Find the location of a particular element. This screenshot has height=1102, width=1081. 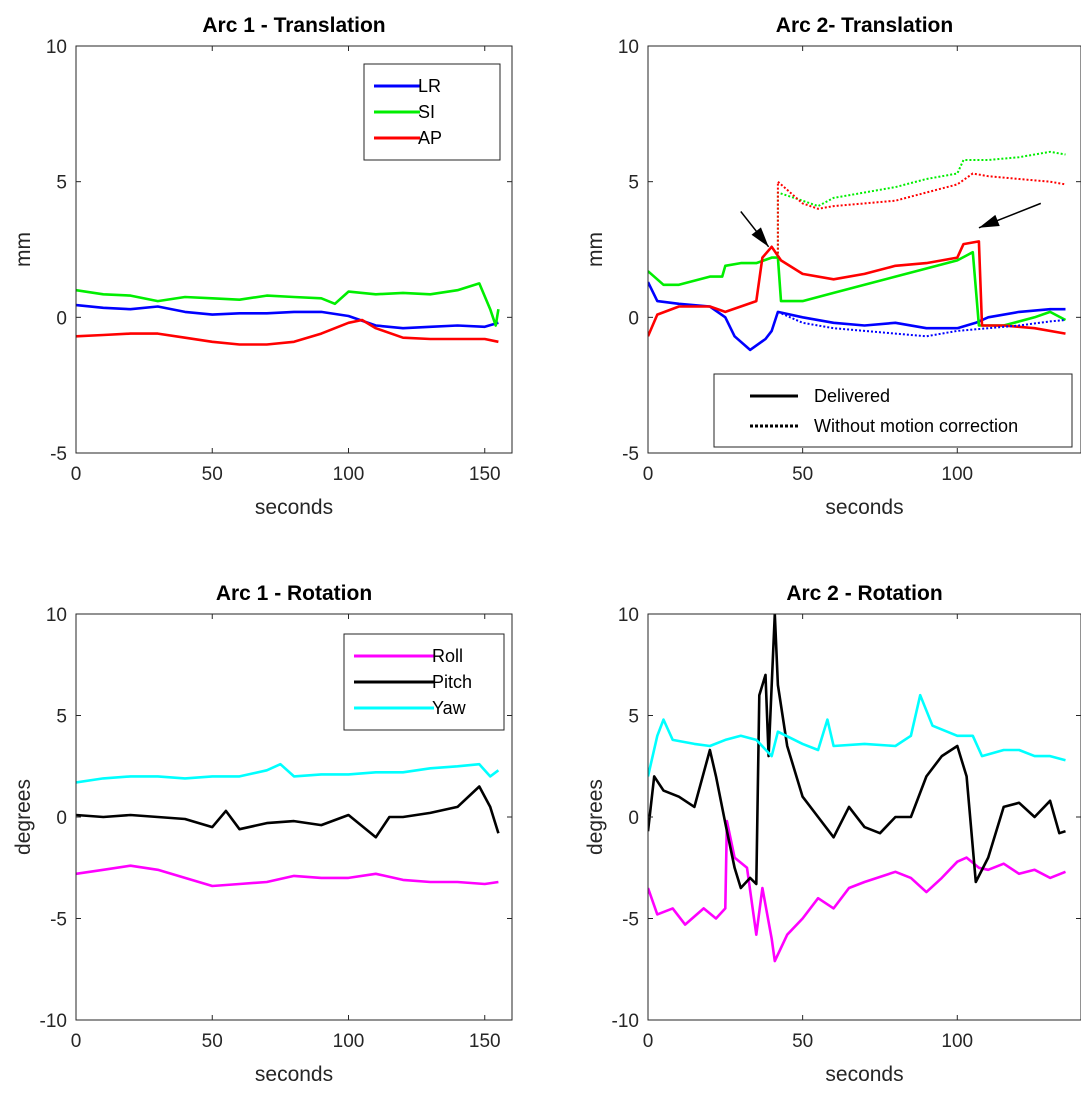

legend-box is located at coordinates (893, 410).